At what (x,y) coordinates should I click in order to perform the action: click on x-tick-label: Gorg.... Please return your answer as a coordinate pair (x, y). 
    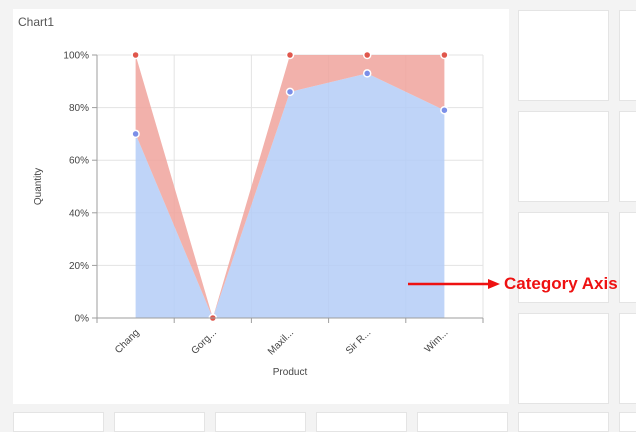
    Looking at the image, I should click on (204, 341).